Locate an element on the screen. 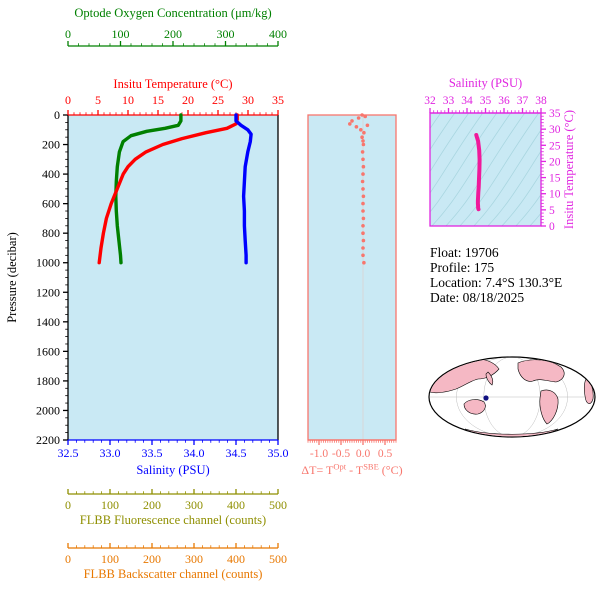 This screenshot has width=609, height=605. tick-label: 1600 is located at coordinates (48, 351).